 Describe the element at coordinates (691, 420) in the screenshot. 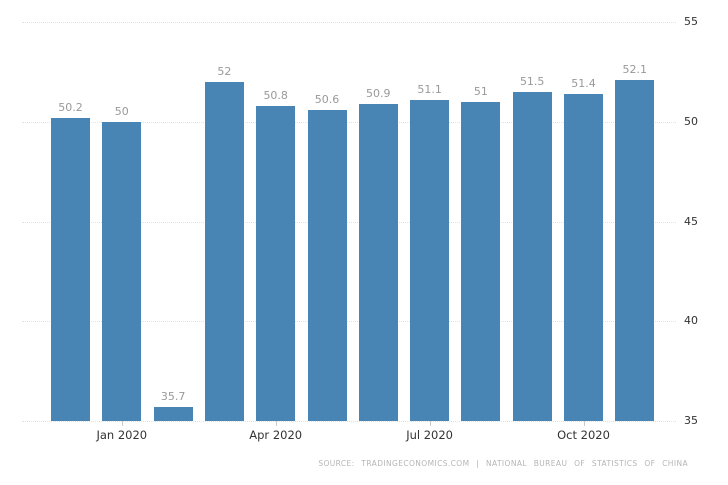

I see `y-axis-tick-label: 35` at that location.